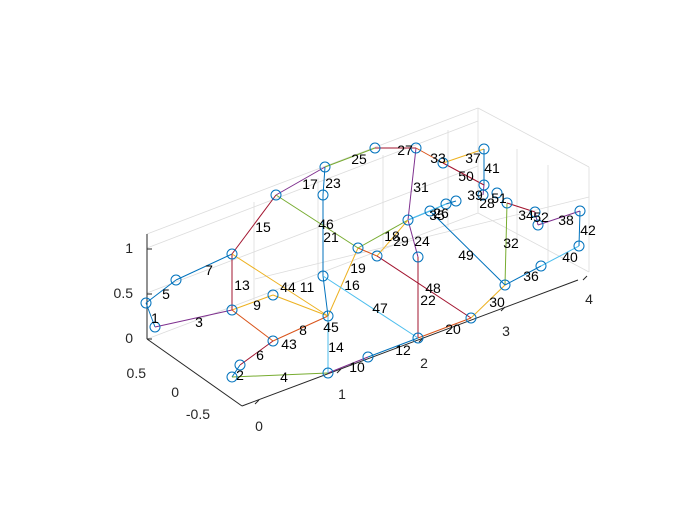 The height and width of the screenshot is (525, 700). What do you see at coordinates (259, 426) in the screenshot?
I see `x-tick-0: 0` at bounding box center [259, 426].